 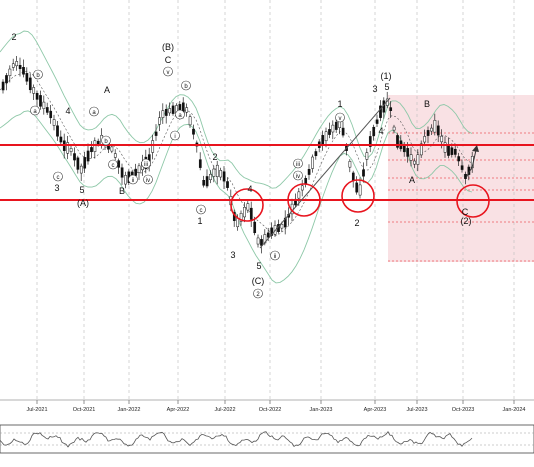 What do you see at coordinates (416, 410) in the screenshot?
I see `x-tick-label: Jul-2023` at bounding box center [416, 410].